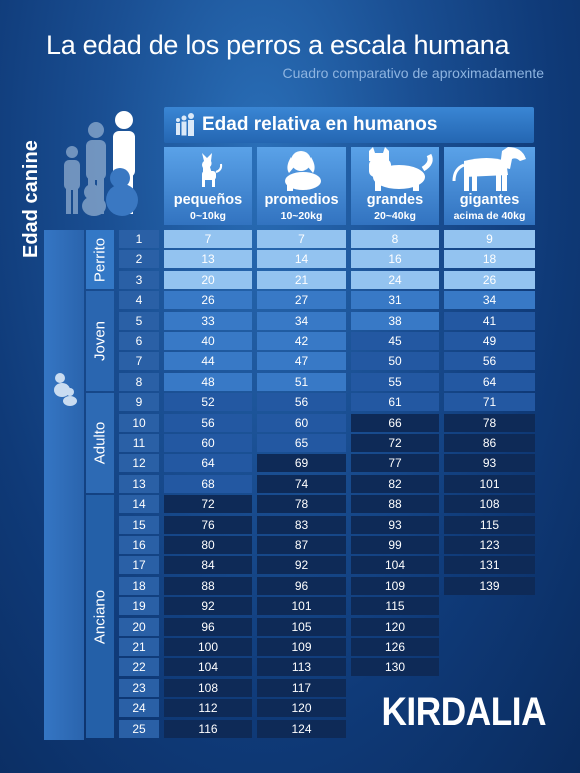 Image resolution: width=580 pixels, height=773 pixels. What do you see at coordinates (208, 565) in the screenshot?
I see `human-age-cell: 84` at bounding box center [208, 565].